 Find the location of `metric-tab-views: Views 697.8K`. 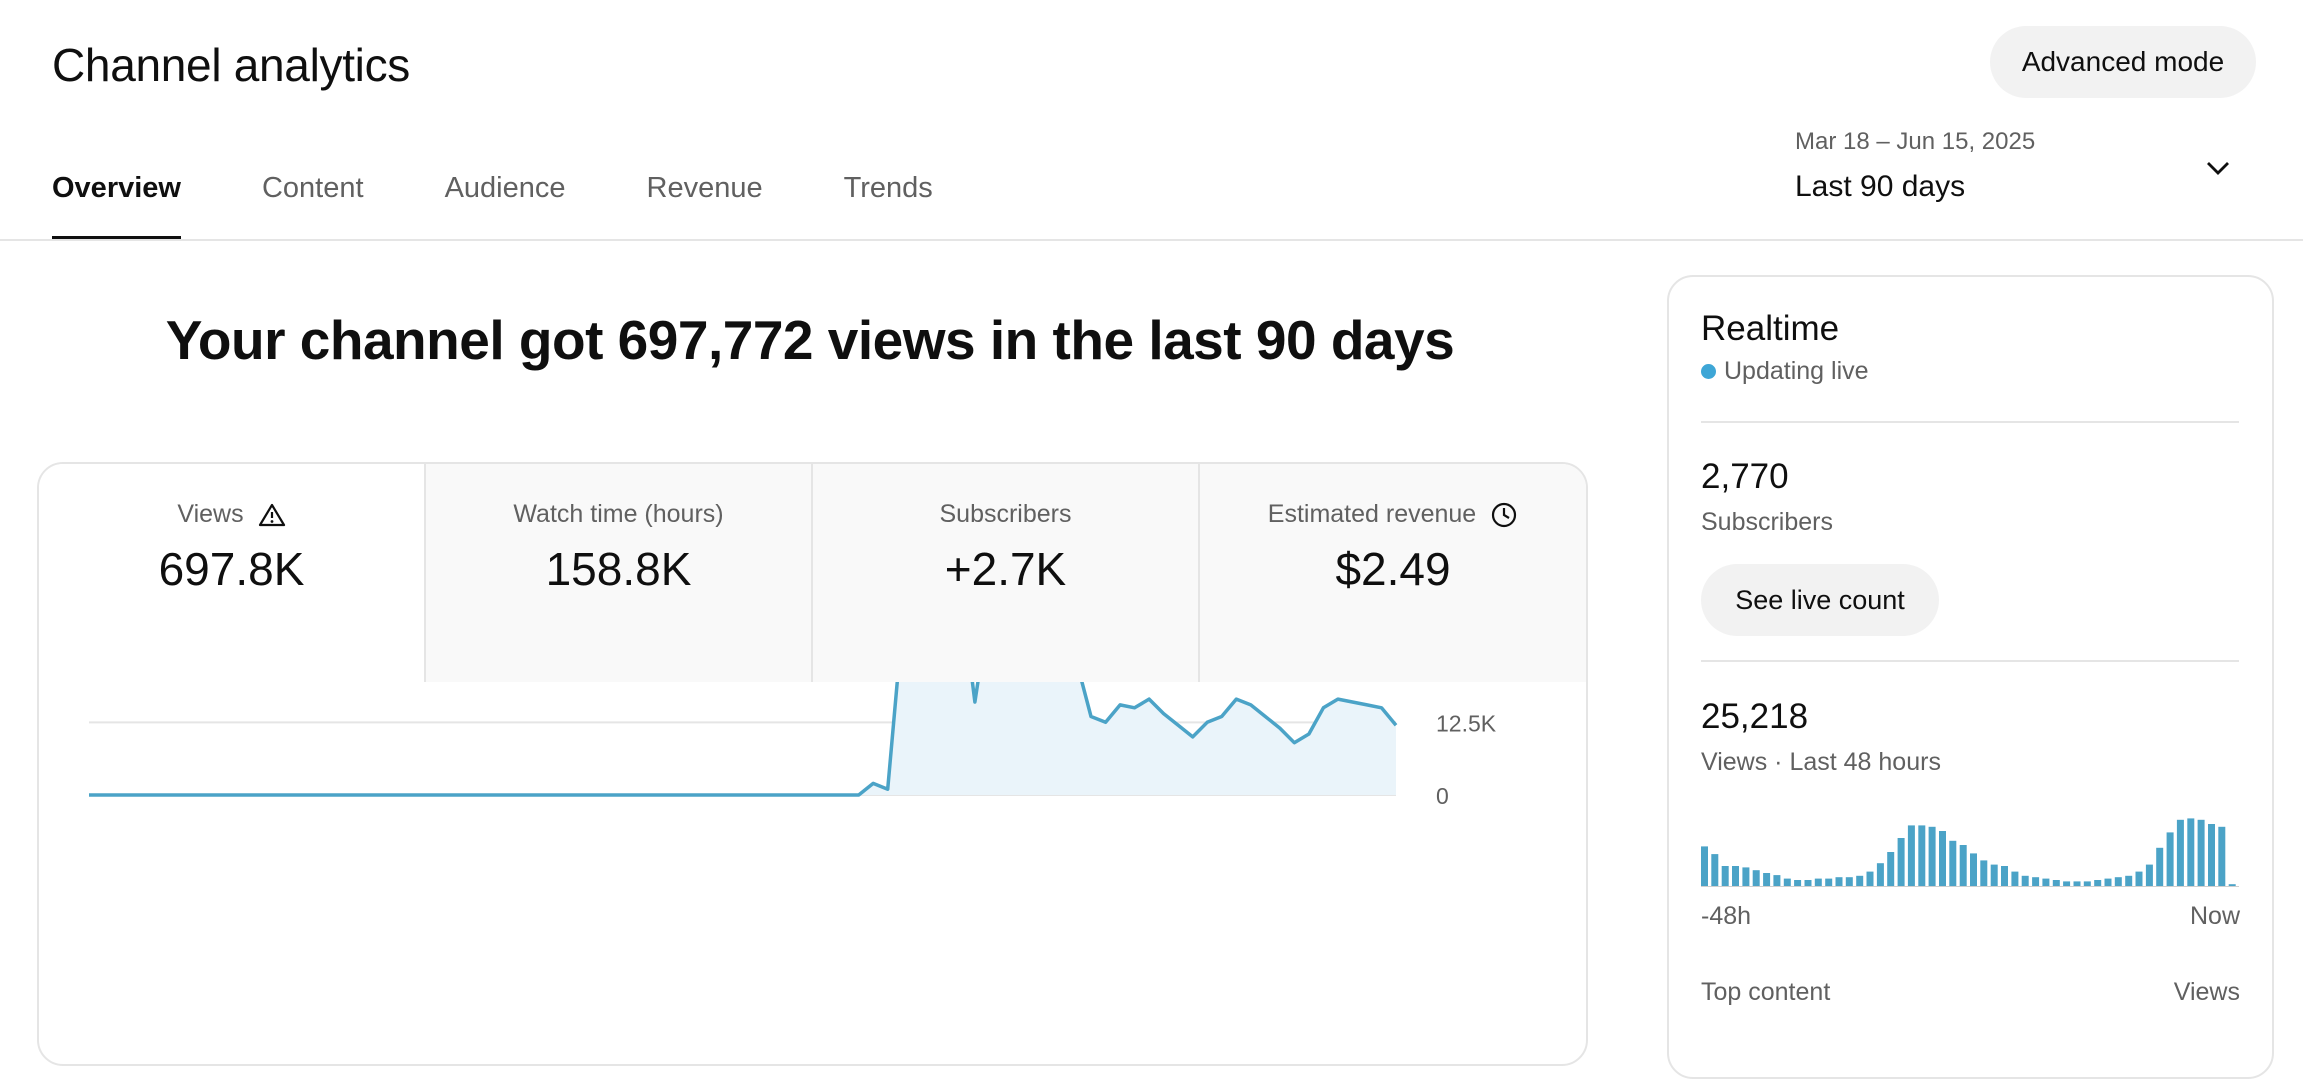

metric-tab-views: Views 697.8K is located at coordinates (232, 573).